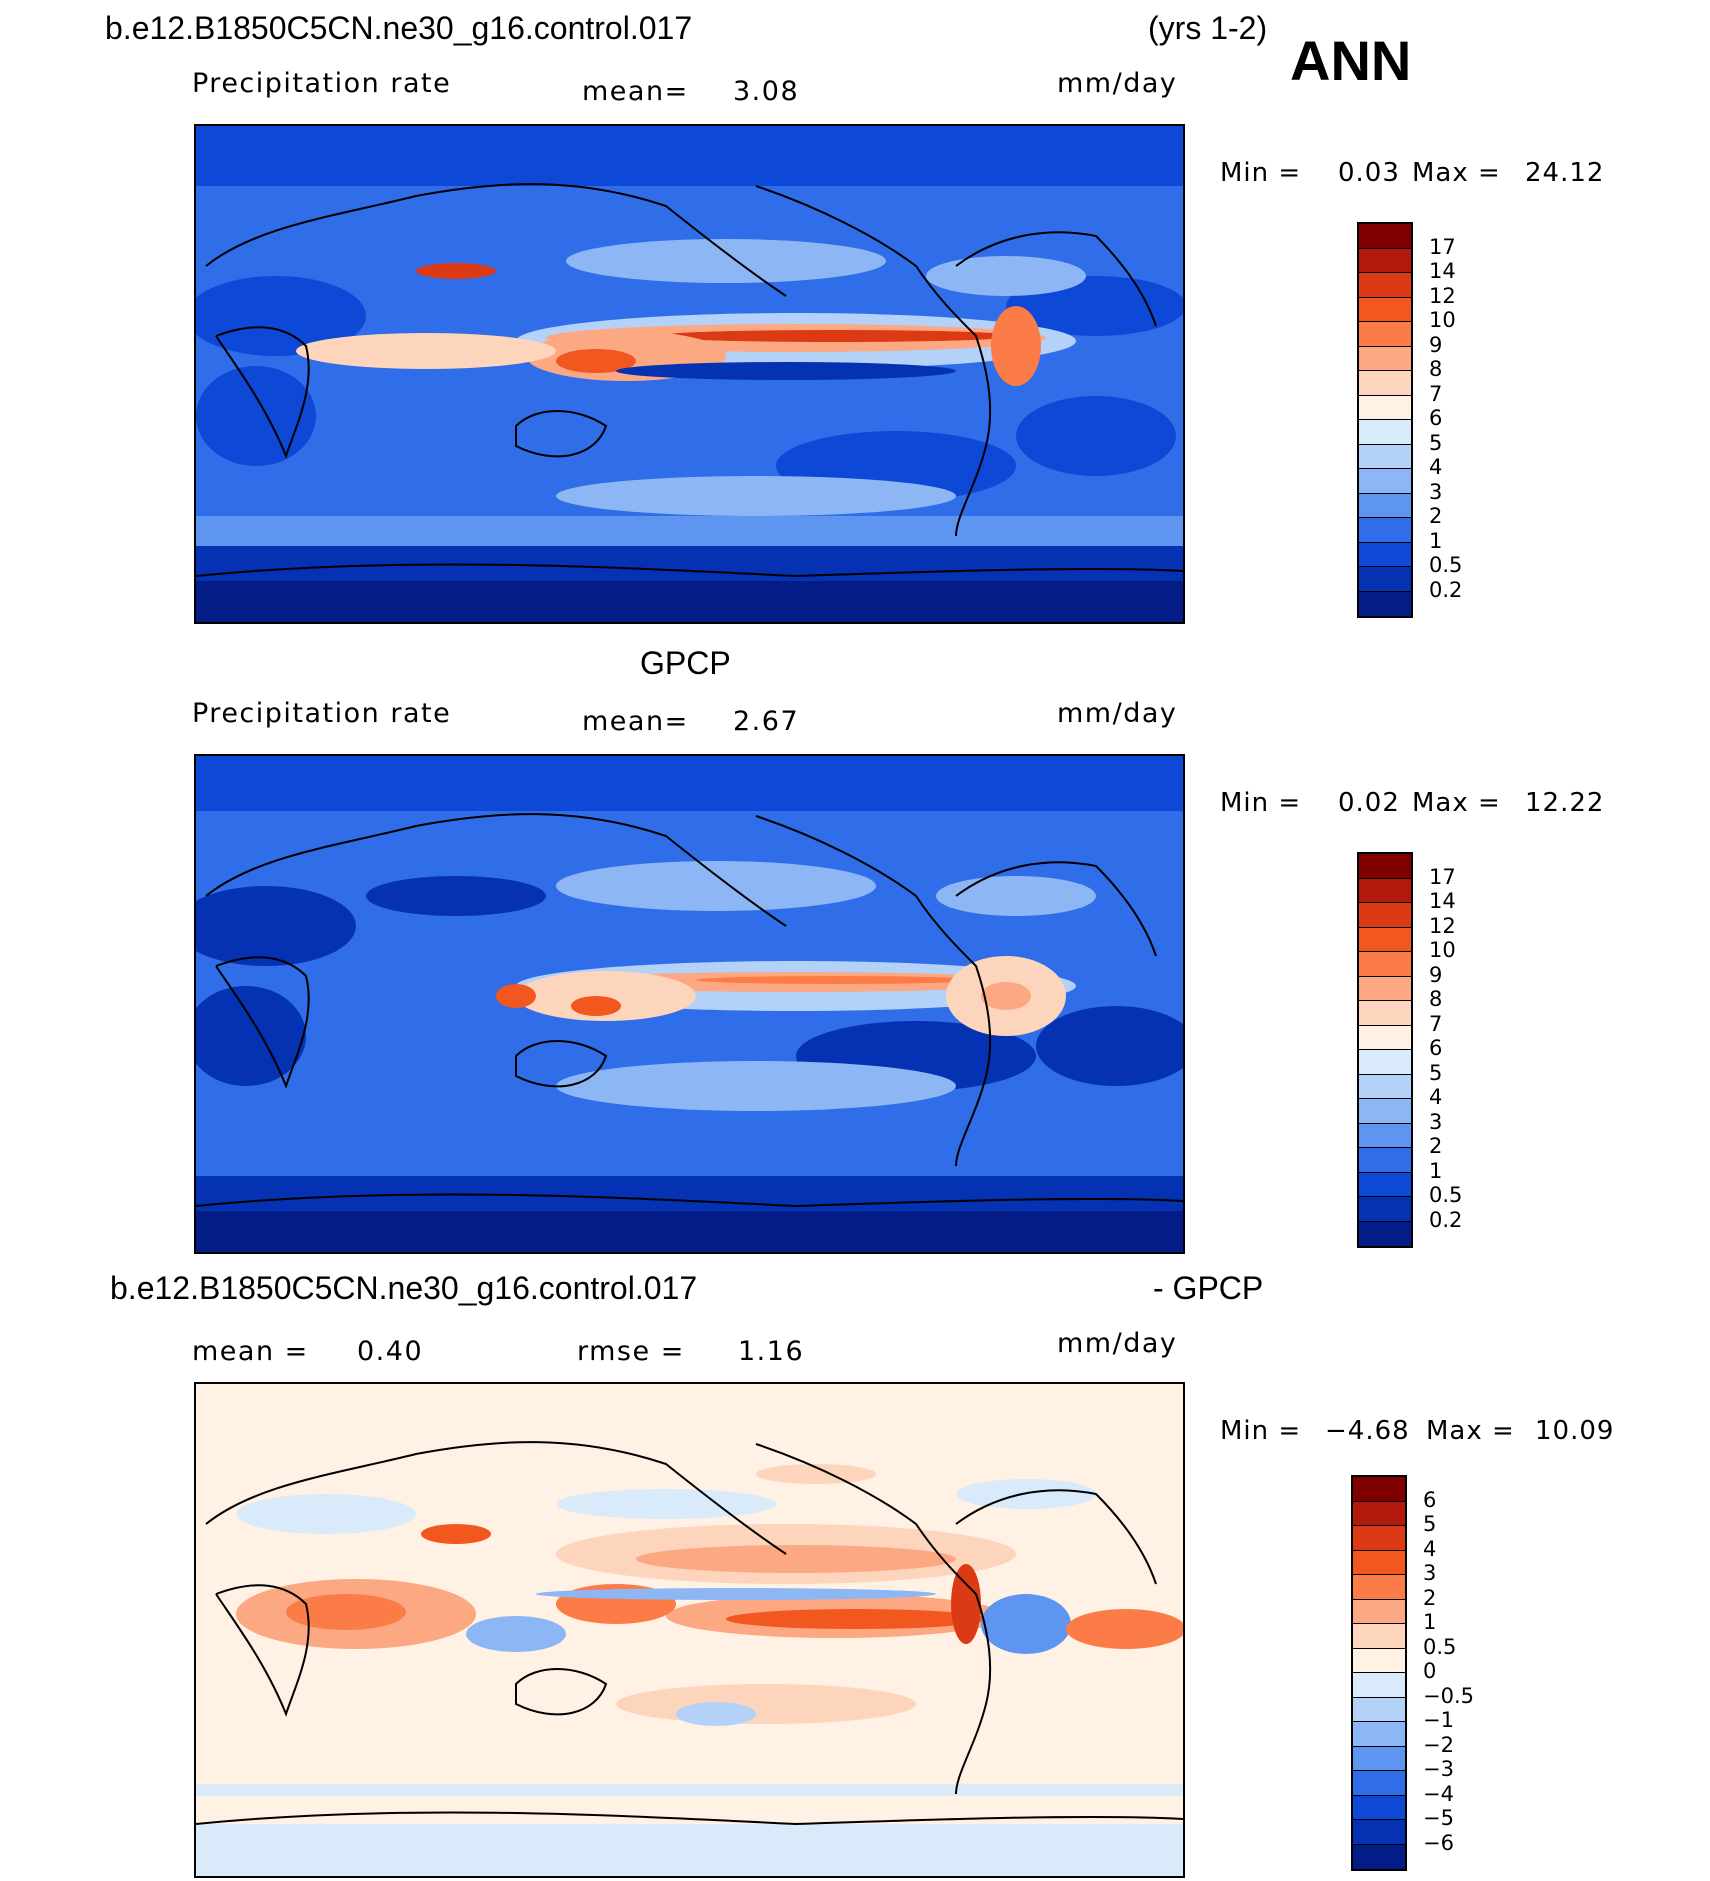 The image size is (1710, 1881). What do you see at coordinates (1208, 1288) in the screenshot?
I see `panel3-title-right: - GPCP` at bounding box center [1208, 1288].